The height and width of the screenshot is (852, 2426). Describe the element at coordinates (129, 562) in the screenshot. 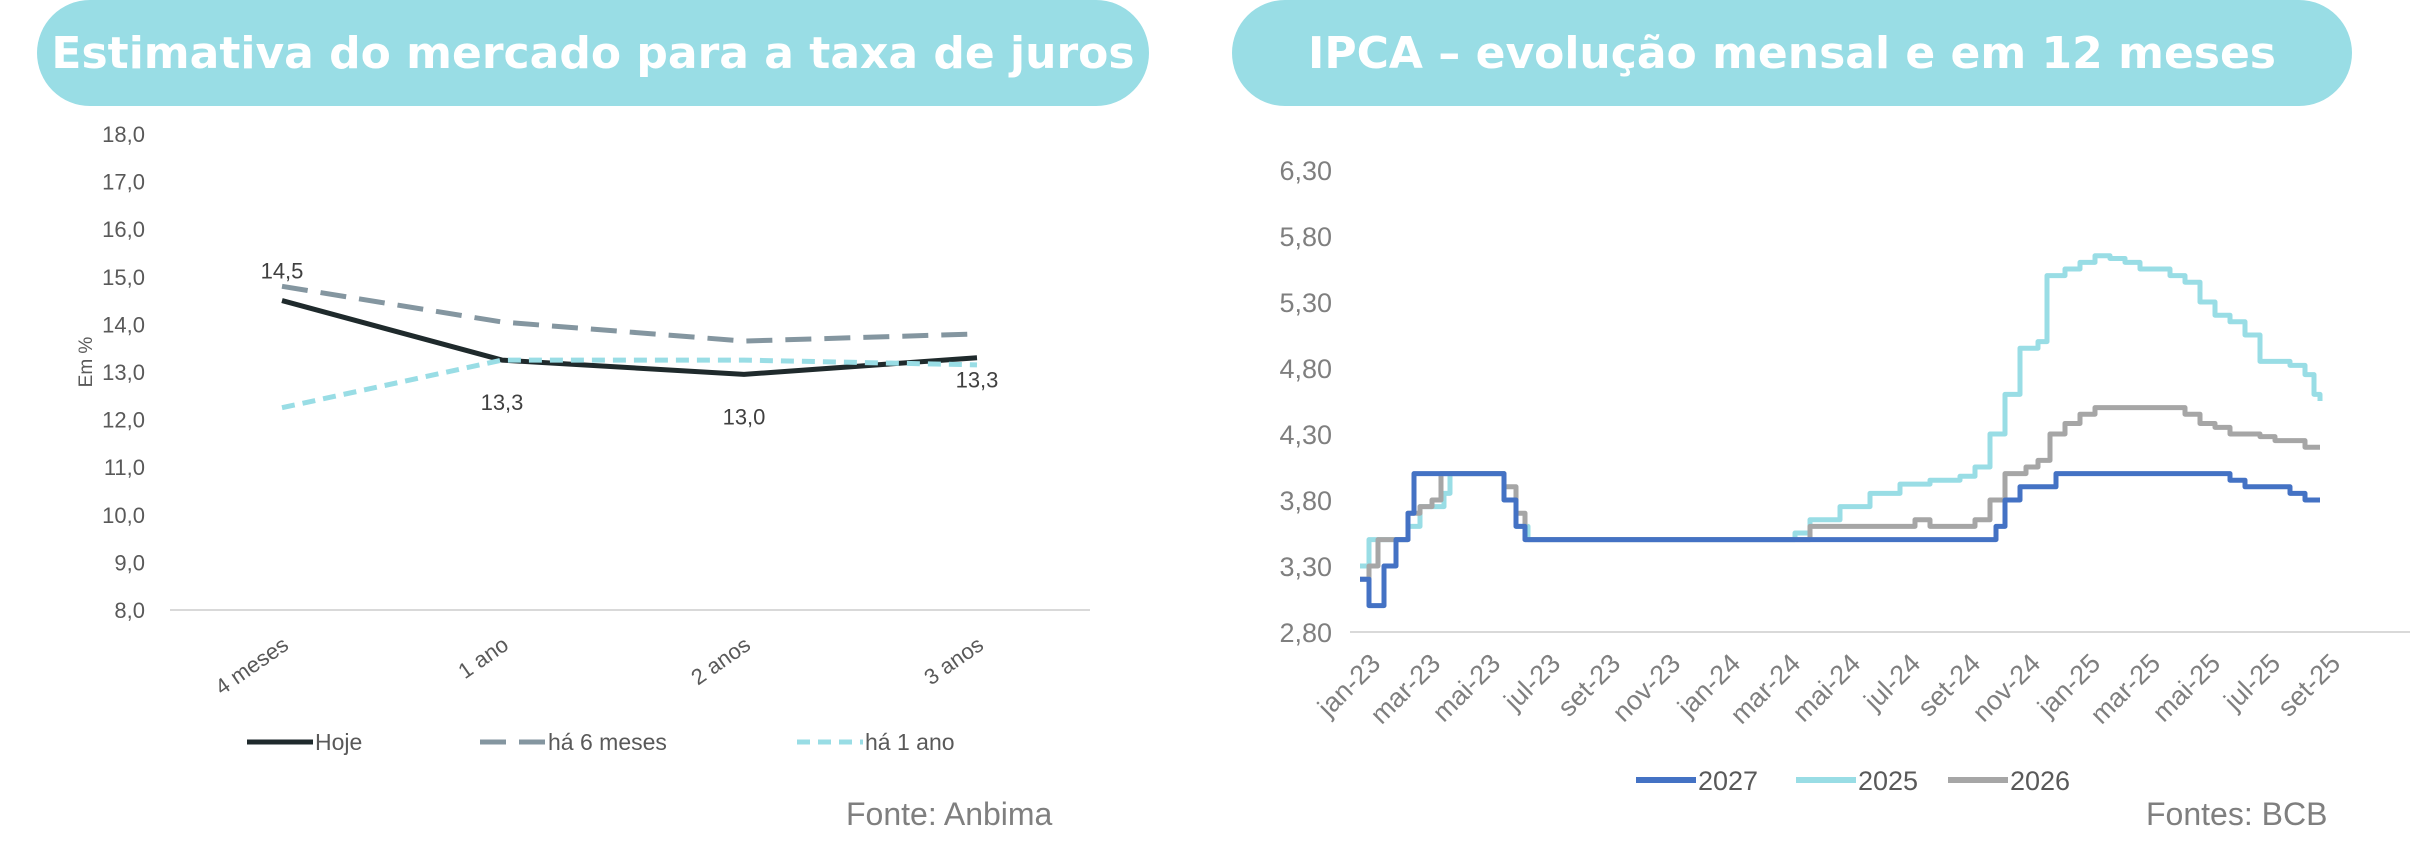

I see `left-y-tick-label: 9,0` at that location.